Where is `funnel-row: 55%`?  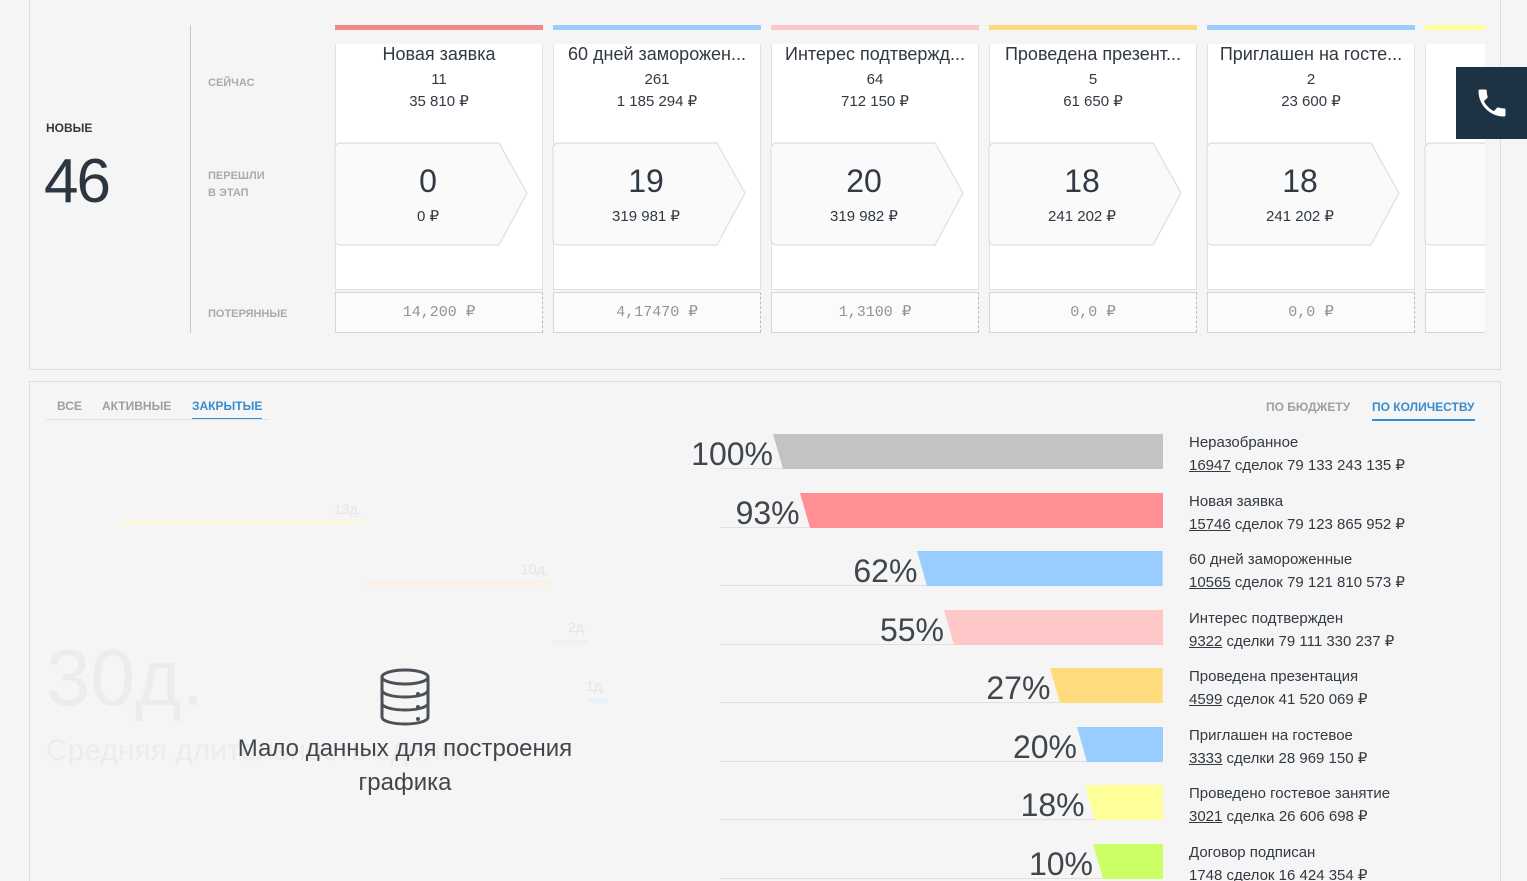 funnel-row: 55% is located at coordinates (941, 628).